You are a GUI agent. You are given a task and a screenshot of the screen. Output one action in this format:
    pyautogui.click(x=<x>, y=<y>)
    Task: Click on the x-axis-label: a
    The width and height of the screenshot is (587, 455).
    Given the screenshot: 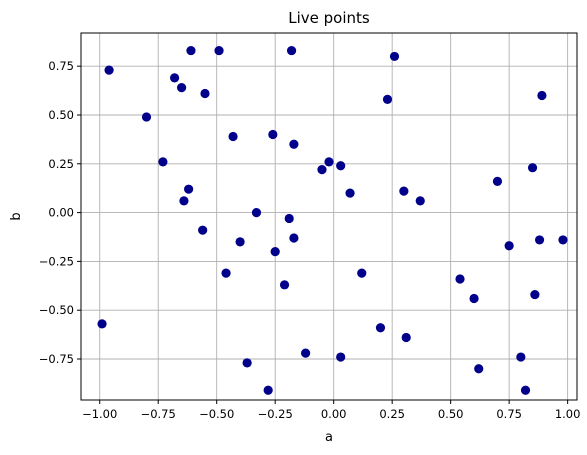 What is the action you would take?
    pyautogui.click(x=329, y=437)
    